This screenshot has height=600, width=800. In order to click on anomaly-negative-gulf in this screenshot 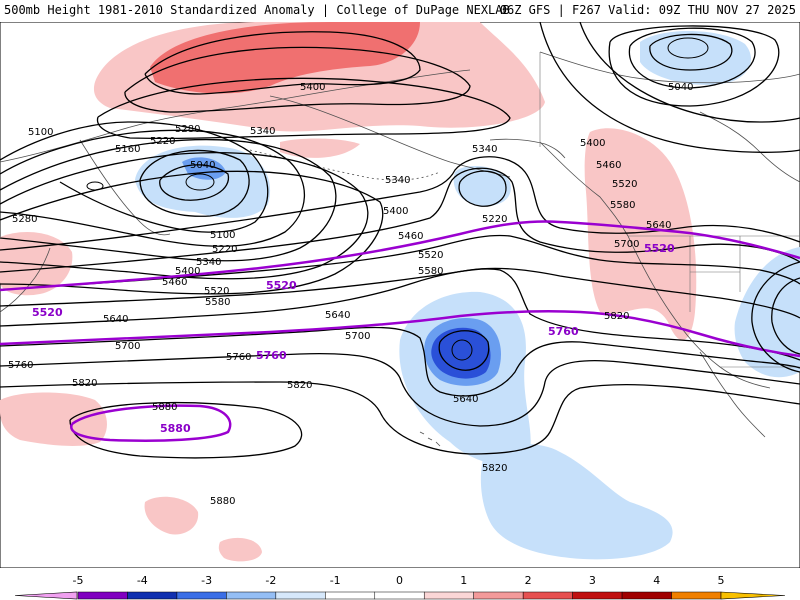, I will do `click(482, 186)`.